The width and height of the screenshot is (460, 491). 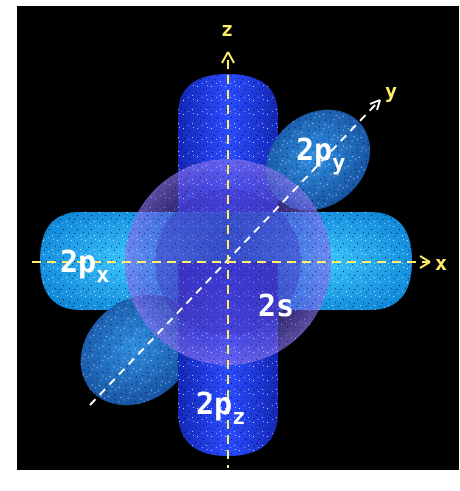 What do you see at coordinates (220, 408) in the screenshot?
I see `pz-label: 2pz` at bounding box center [220, 408].